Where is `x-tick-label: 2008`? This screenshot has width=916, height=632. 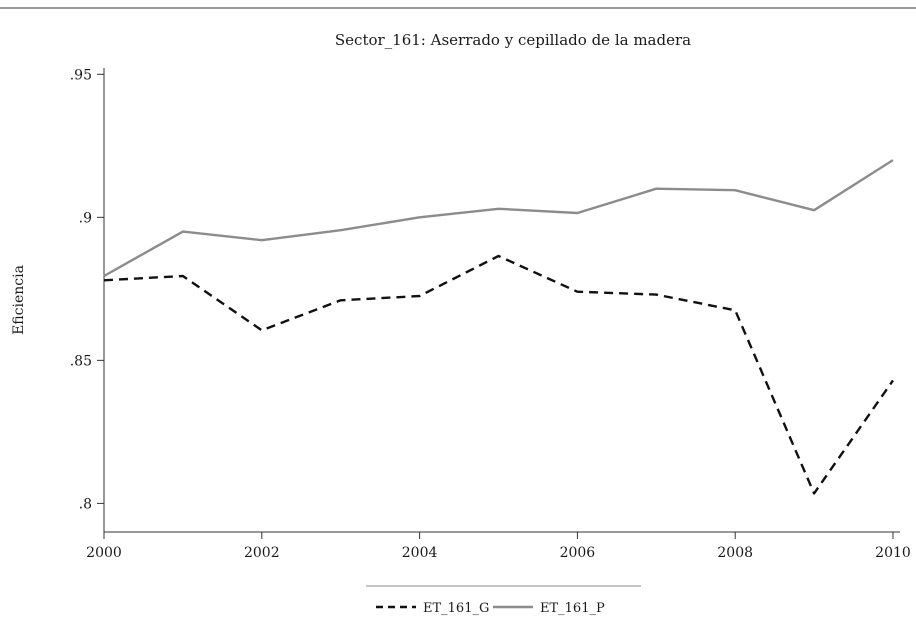
x-tick-label: 2008 is located at coordinates (735, 553).